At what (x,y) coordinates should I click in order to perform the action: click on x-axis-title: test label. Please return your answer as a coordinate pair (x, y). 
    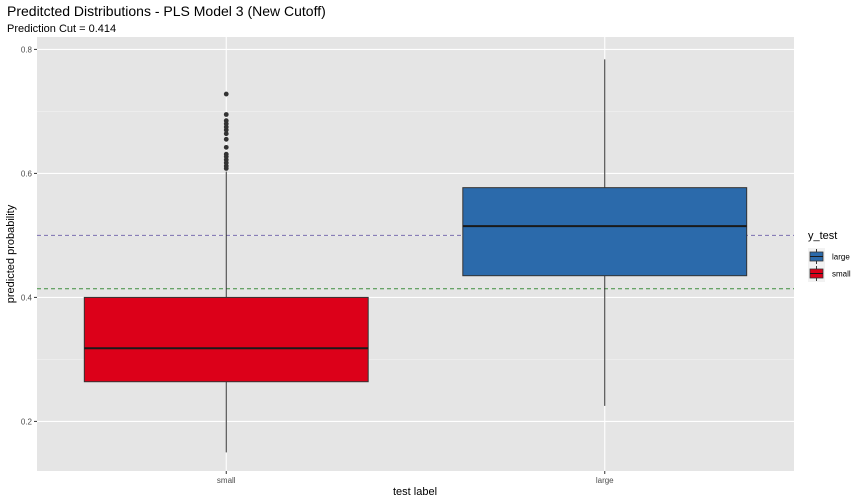
    Looking at the image, I should click on (415, 492).